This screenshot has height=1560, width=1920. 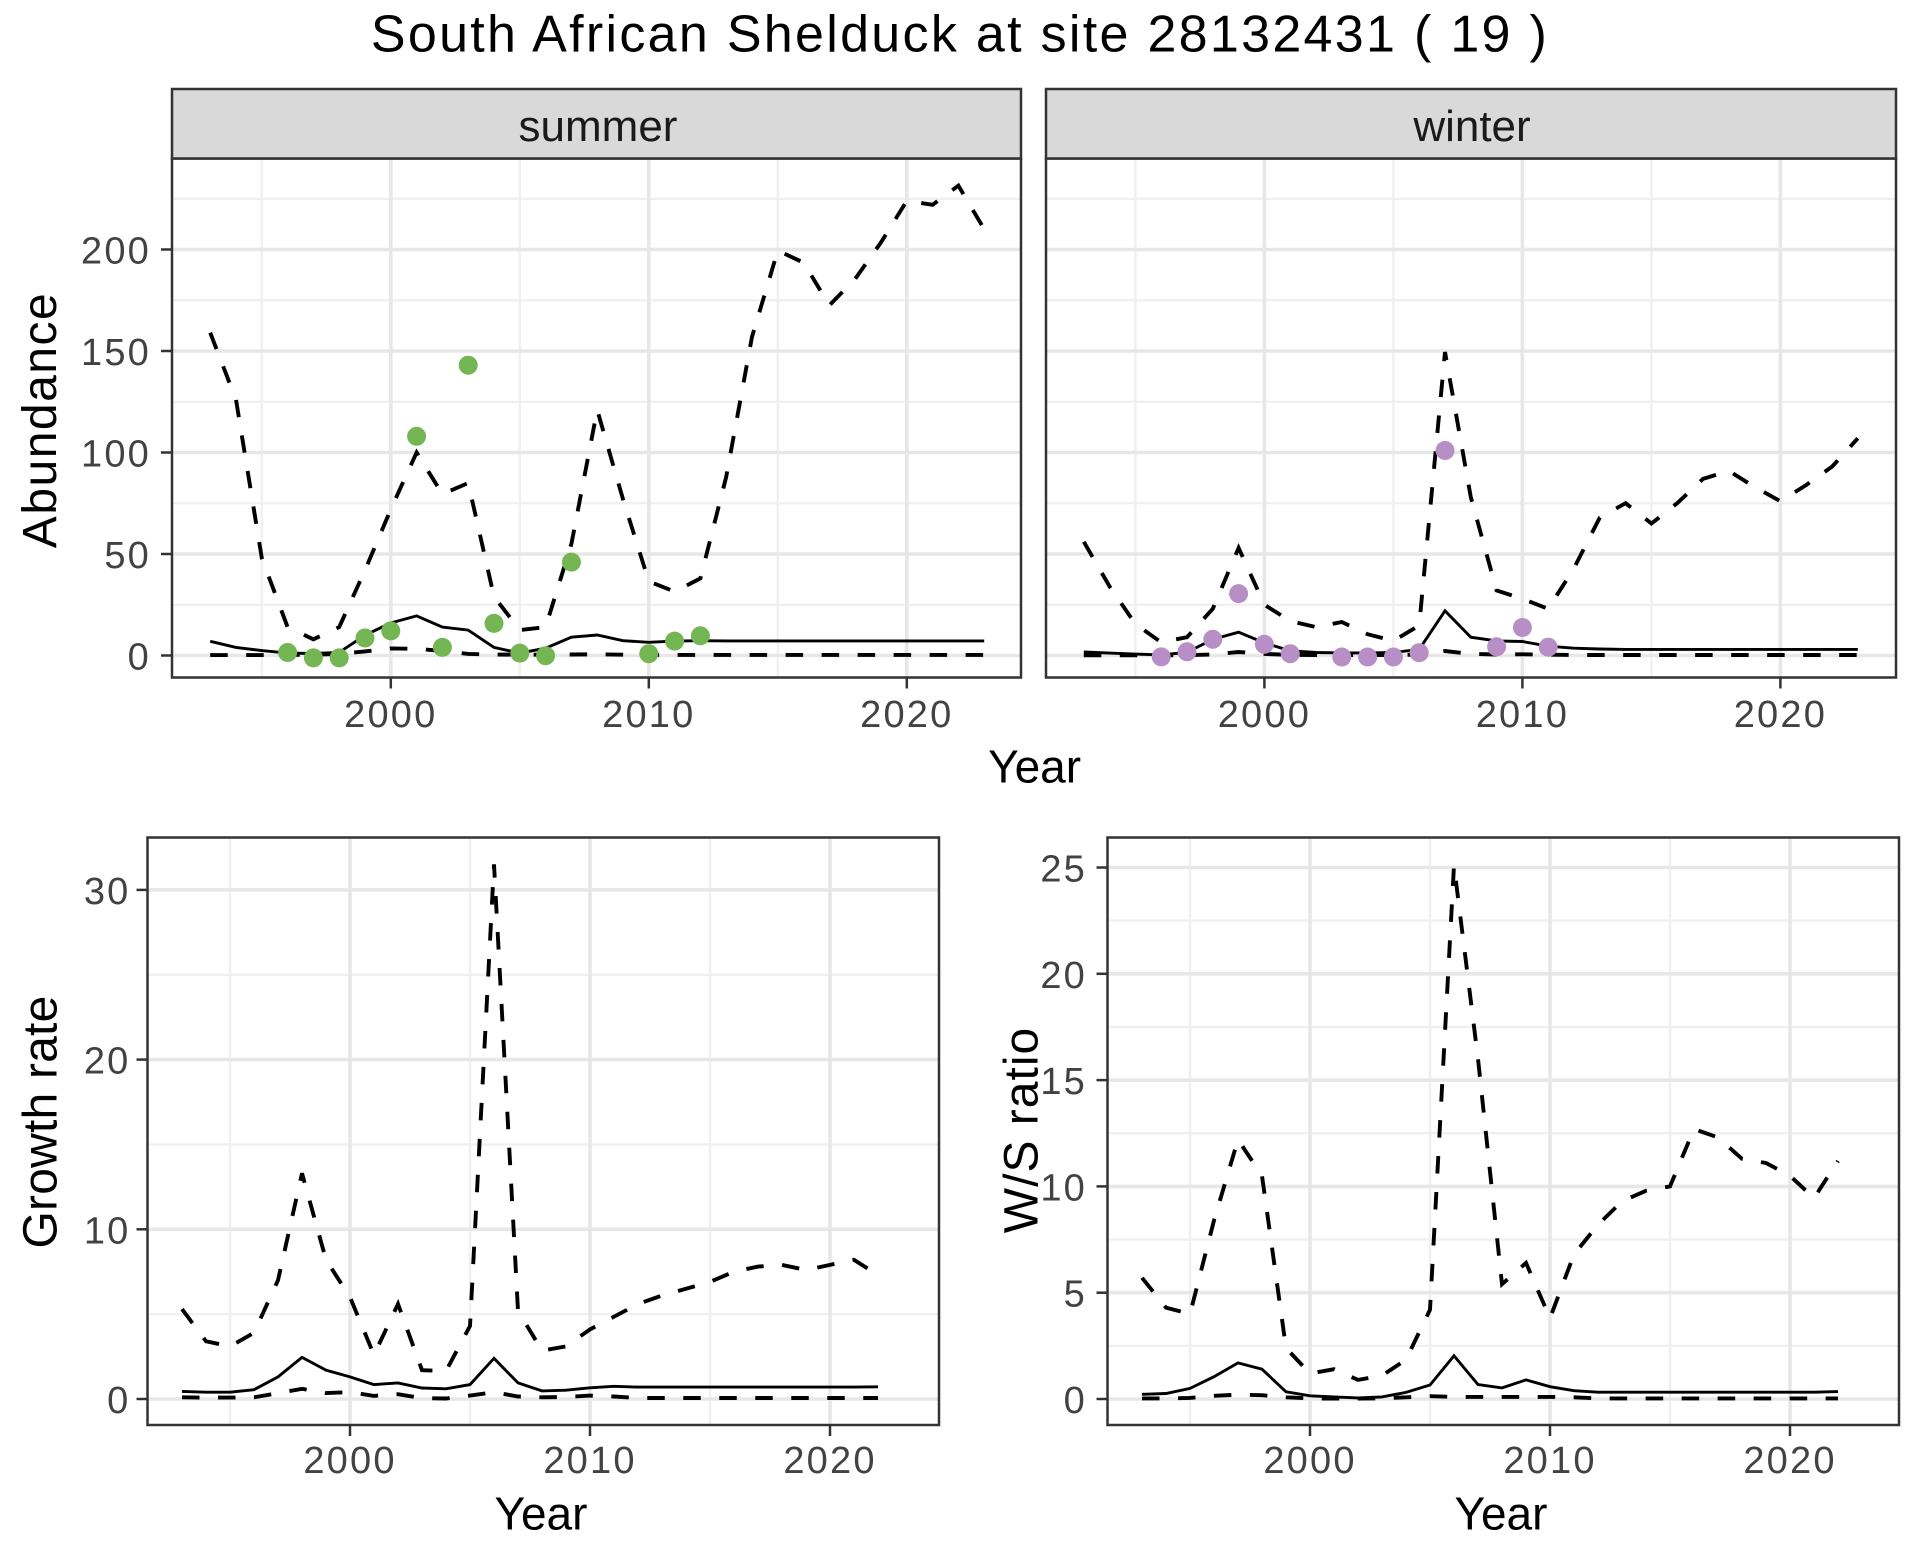 I want to click on svg-text: 15, so click(x=1063, y=1082).